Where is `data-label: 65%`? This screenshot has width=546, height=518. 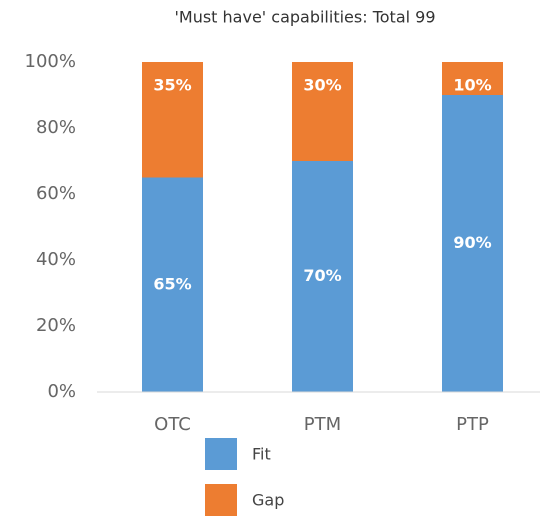
data-label: 65% is located at coordinates (172, 283).